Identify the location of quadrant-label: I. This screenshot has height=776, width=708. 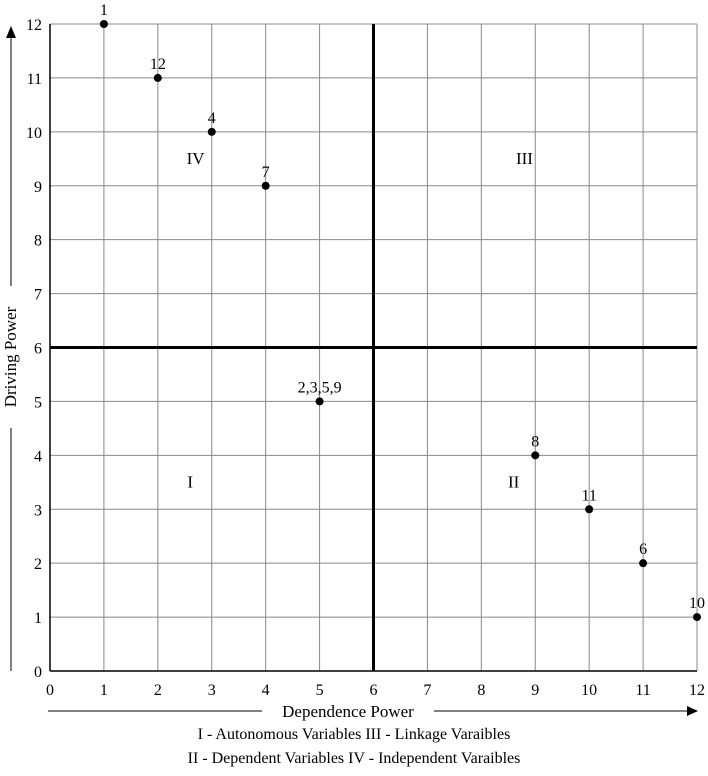
(190, 482).